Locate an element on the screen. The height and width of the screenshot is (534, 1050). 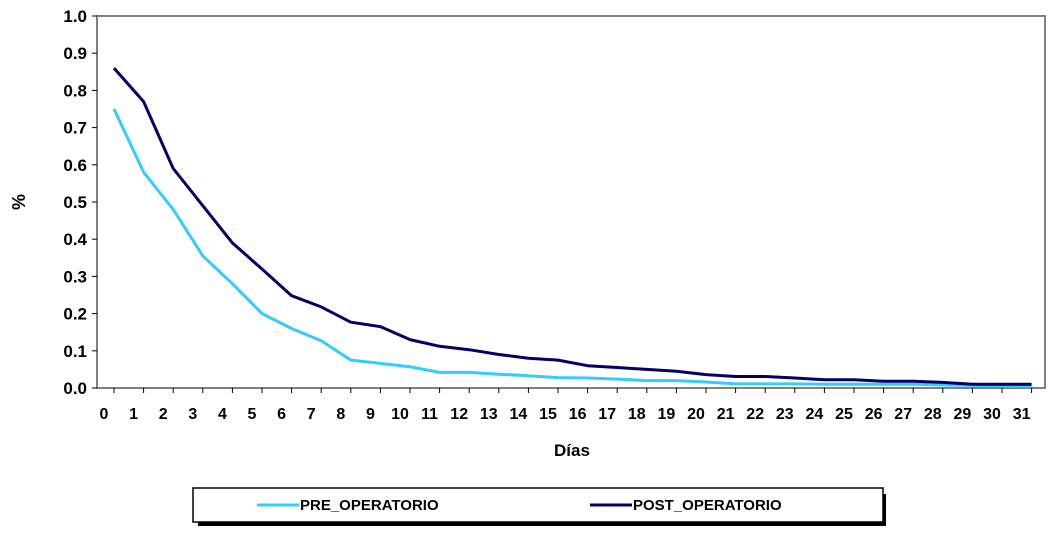
y-tick-label: 0.5 is located at coordinates (75, 202).